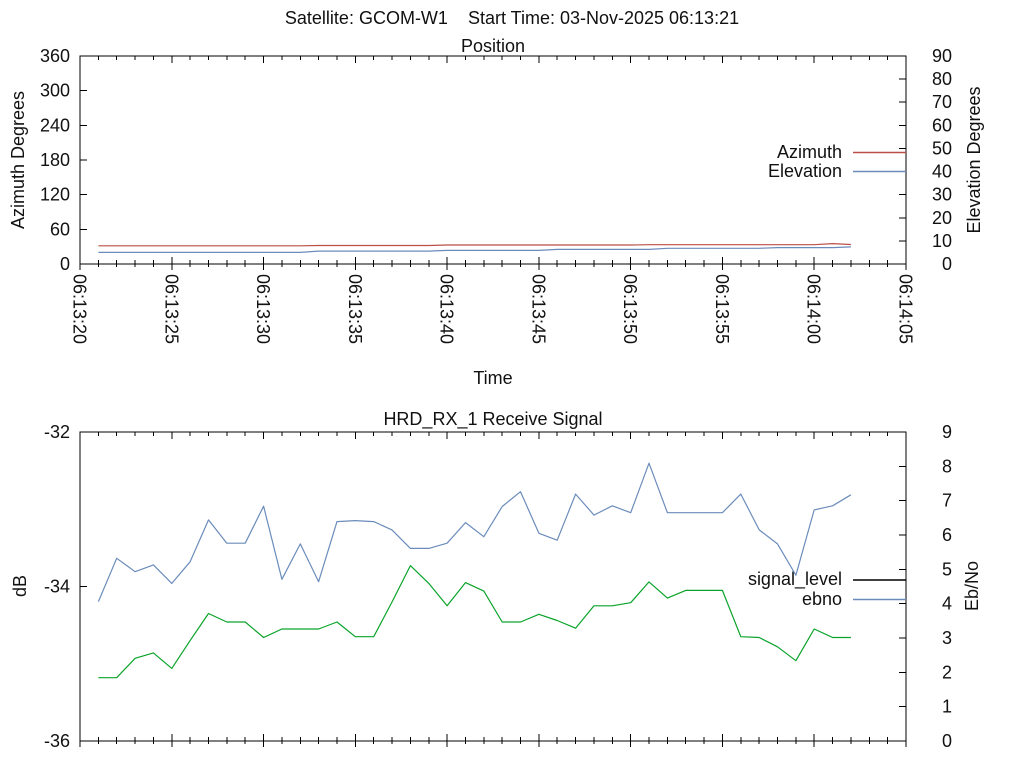 This screenshot has width=1024, height=768. Describe the element at coordinates (722, 309) in the screenshot. I see `x-tick-label: 06:13:55` at that location.